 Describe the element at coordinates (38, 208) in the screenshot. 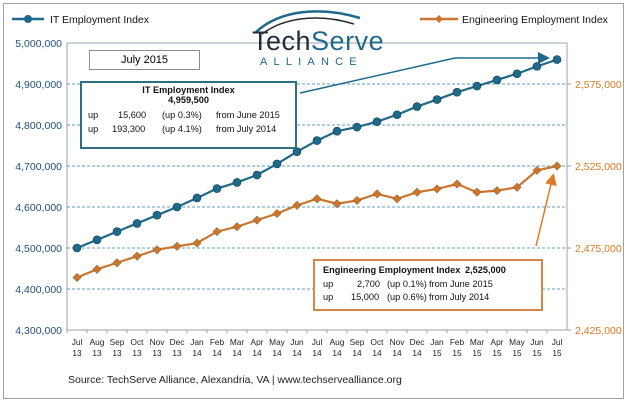

I see `y-left-tick-label: 4,600,000` at that location.